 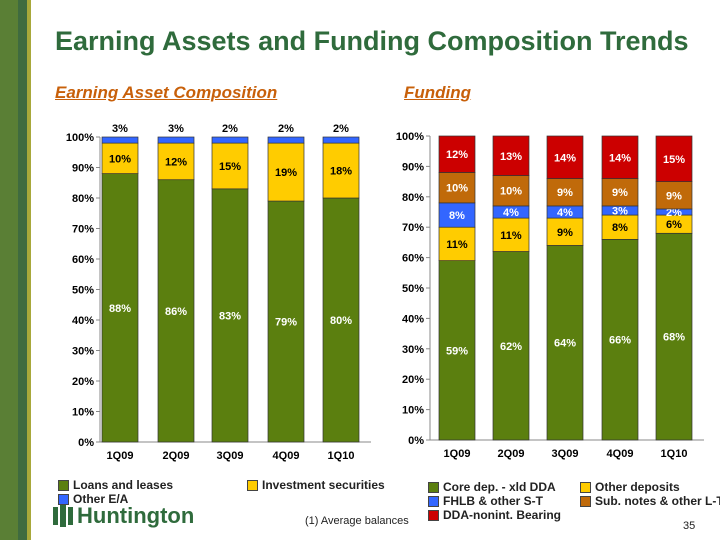 I want to click on x-tick-label: 1Q10, so click(x=674, y=454).